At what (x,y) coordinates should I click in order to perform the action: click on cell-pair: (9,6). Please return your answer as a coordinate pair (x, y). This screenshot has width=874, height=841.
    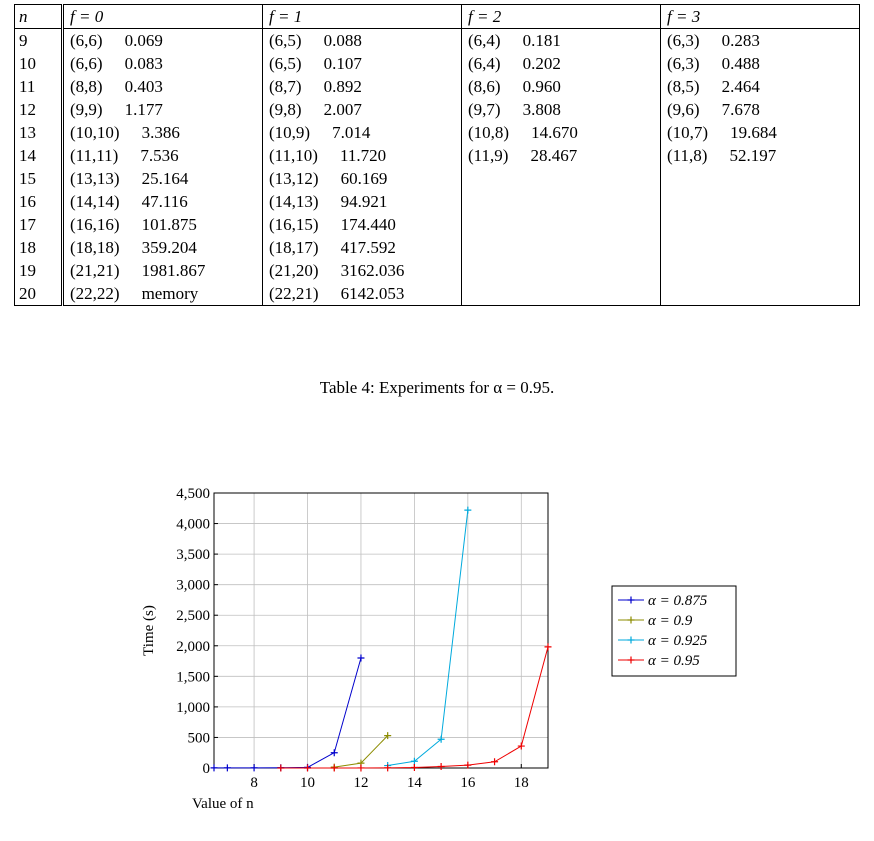
    Looking at the image, I should click on (683, 109).